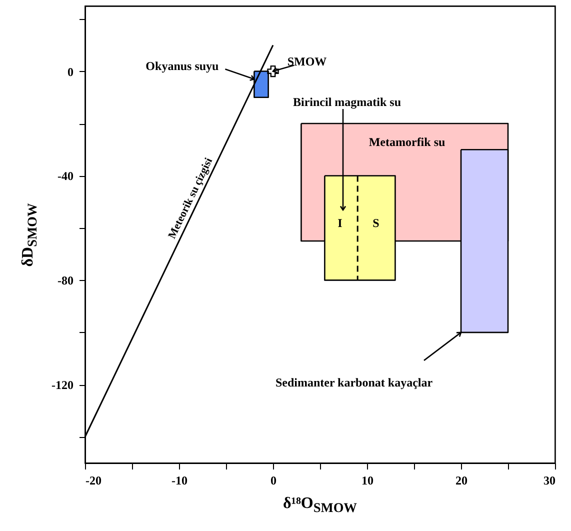 The width and height of the screenshot is (571, 531). I want to click on x-tick-label: -20, so click(94, 481).